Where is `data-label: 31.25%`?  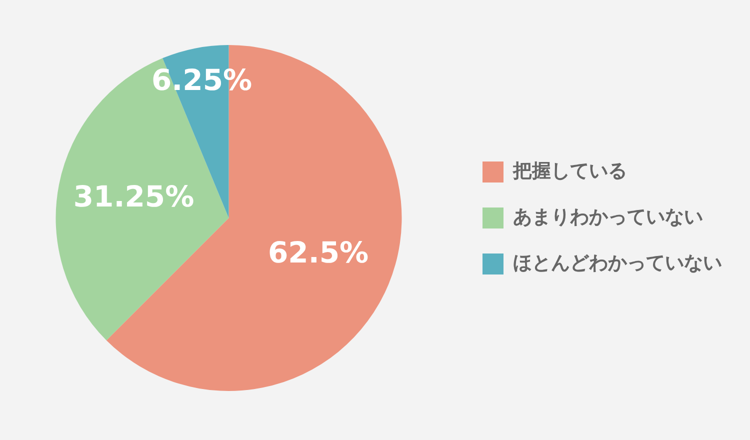
data-label: 31.25% is located at coordinates (133, 197).